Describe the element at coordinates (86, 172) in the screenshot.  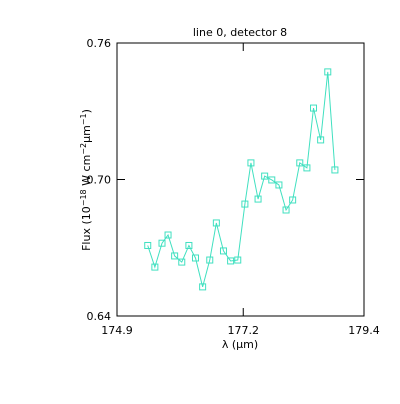
I see `y-axis-label-part: W cm` at that location.